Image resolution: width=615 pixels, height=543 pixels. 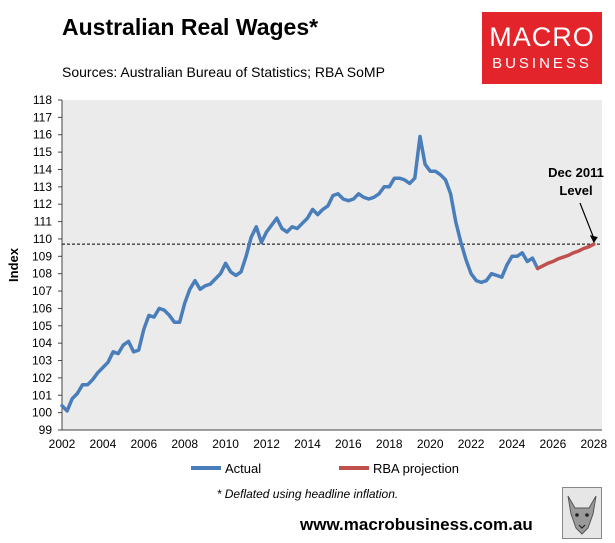 I want to click on x-tick-label: 2018, so click(x=389, y=444).